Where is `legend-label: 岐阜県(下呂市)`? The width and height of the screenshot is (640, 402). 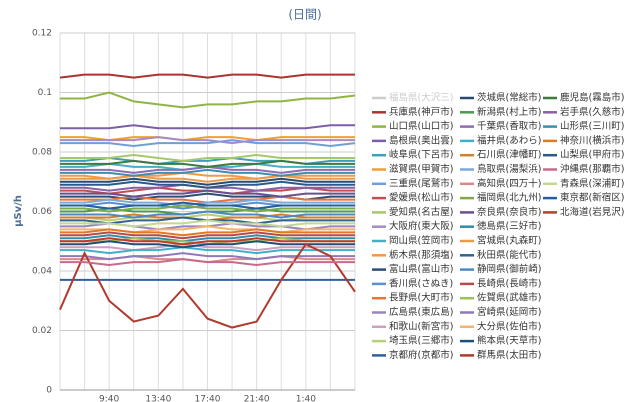 legend-label: 岐阜県(下呂市) is located at coordinates (421, 155).